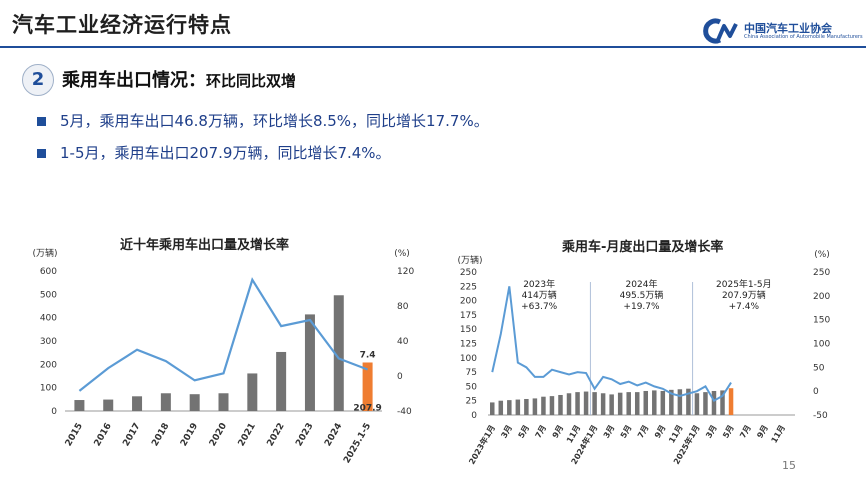  I want to click on chart2-x-tick: 11月, so click(675, 434).